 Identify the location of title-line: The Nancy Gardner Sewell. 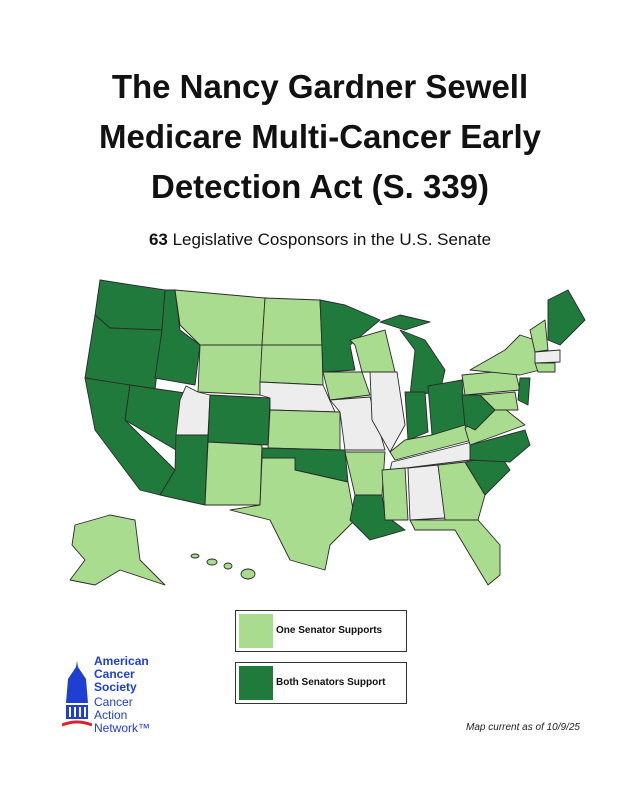
(320, 86).